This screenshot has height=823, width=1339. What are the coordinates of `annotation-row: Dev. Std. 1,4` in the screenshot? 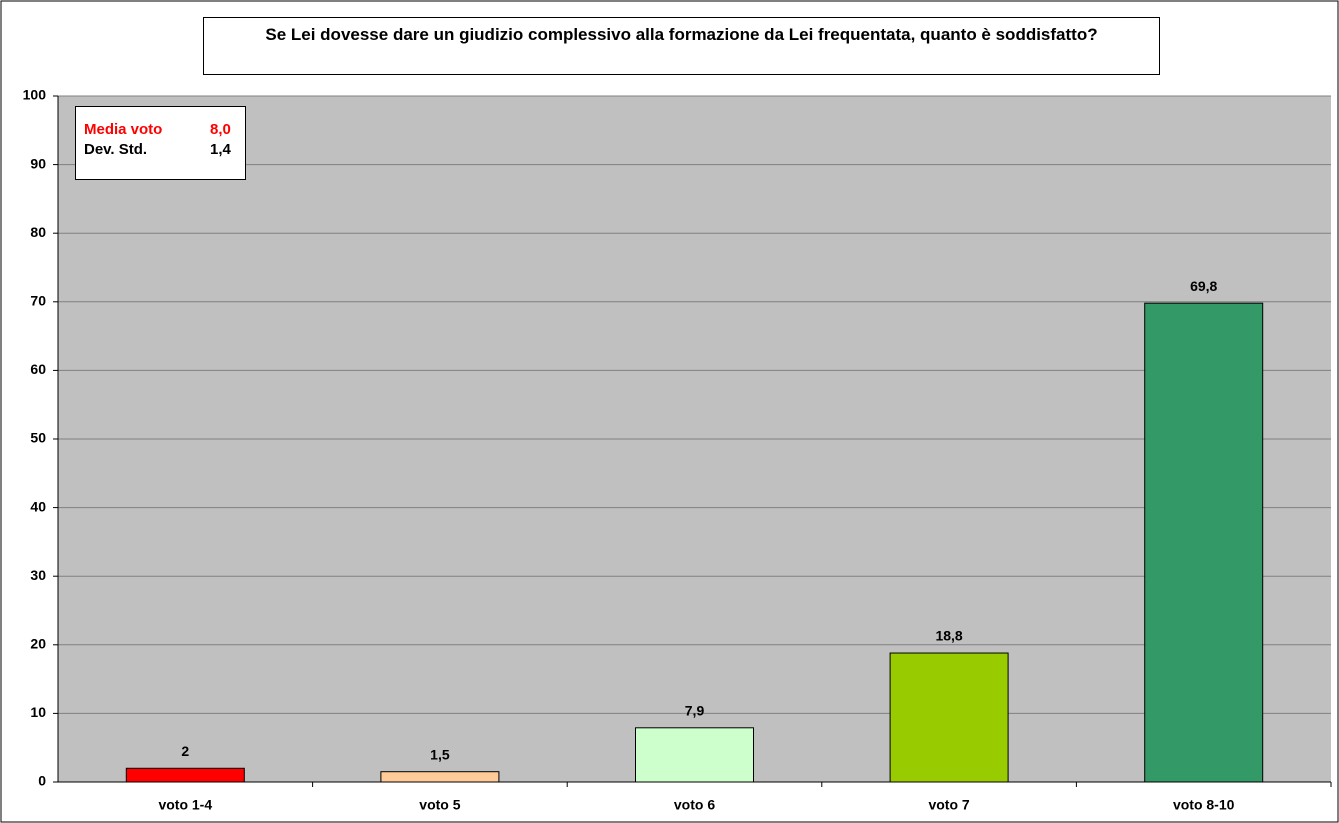 It's located at (164, 151).